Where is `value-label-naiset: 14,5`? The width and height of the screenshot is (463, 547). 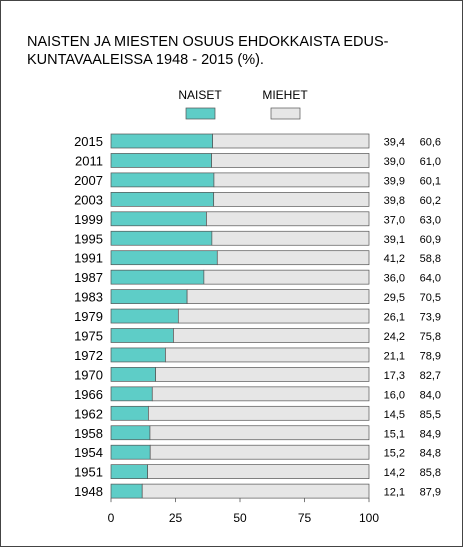
value-label-naiset: 14,5 is located at coordinates (394, 415).